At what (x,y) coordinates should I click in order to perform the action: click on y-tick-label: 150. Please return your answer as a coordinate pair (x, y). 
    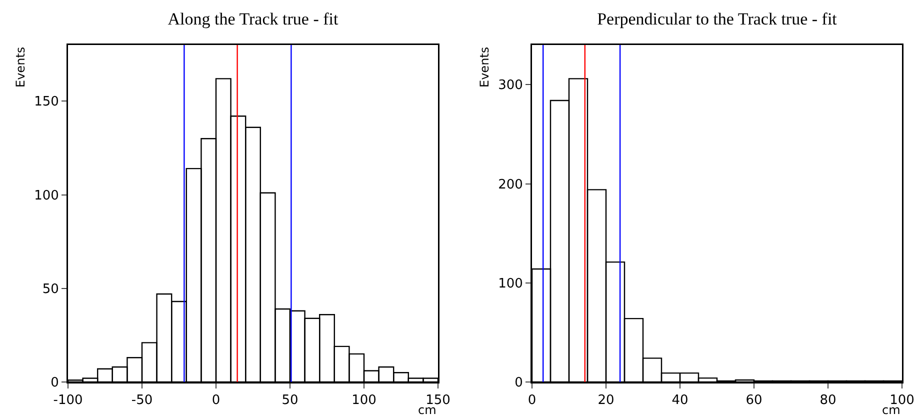
    Looking at the image, I should click on (46, 102).